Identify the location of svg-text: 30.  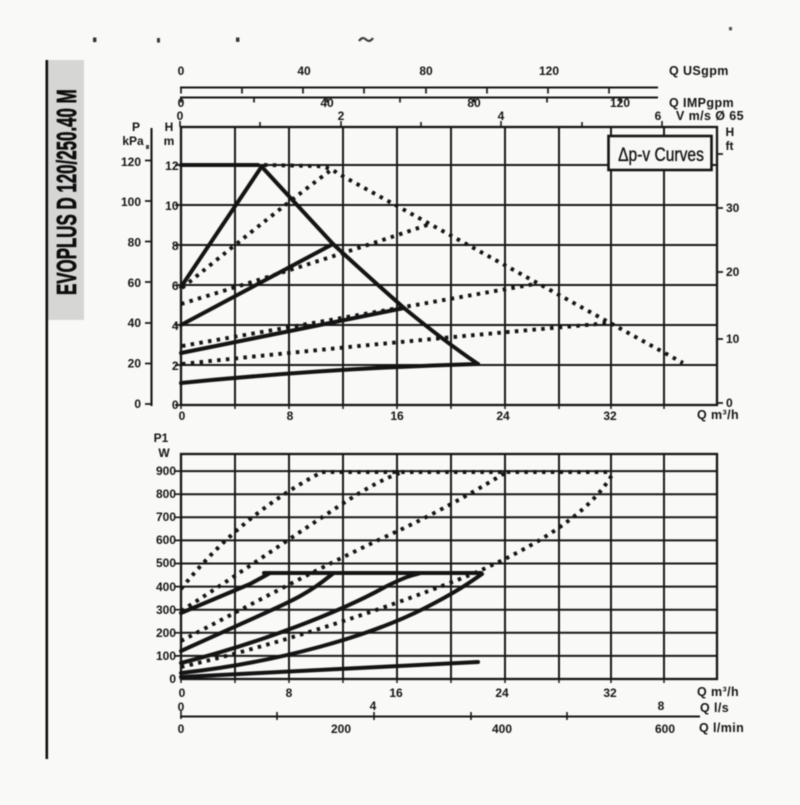
(733, 208).